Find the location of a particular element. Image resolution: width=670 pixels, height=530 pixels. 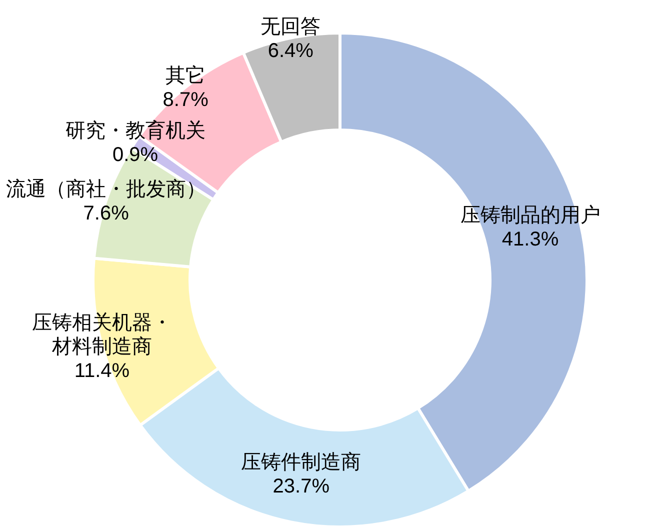

data-label: 41.3% is located at coordinates (530, 239).